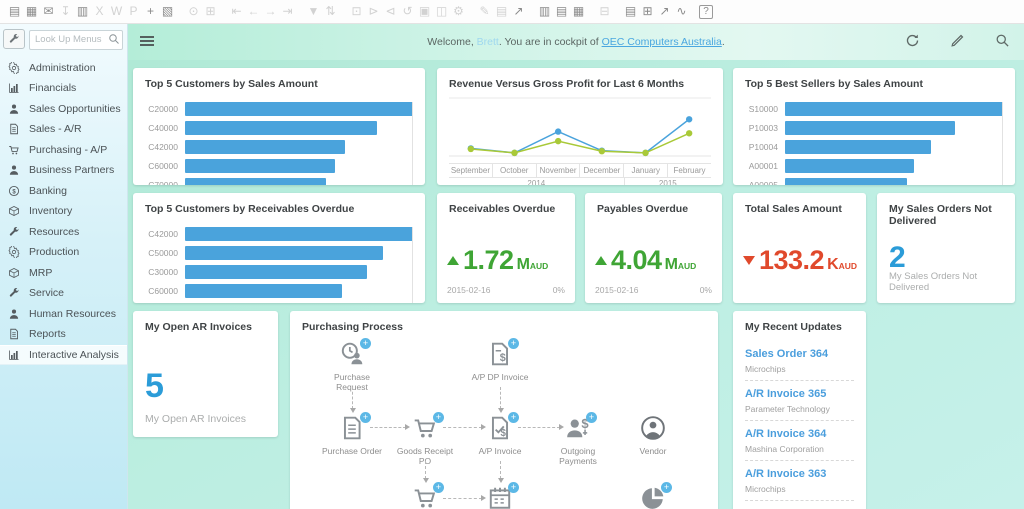  Describe the element at coordinates (63, 354) in the screenshot. I see `sidebar-item-interactive-analysis: Interactive Analysis` at that location.